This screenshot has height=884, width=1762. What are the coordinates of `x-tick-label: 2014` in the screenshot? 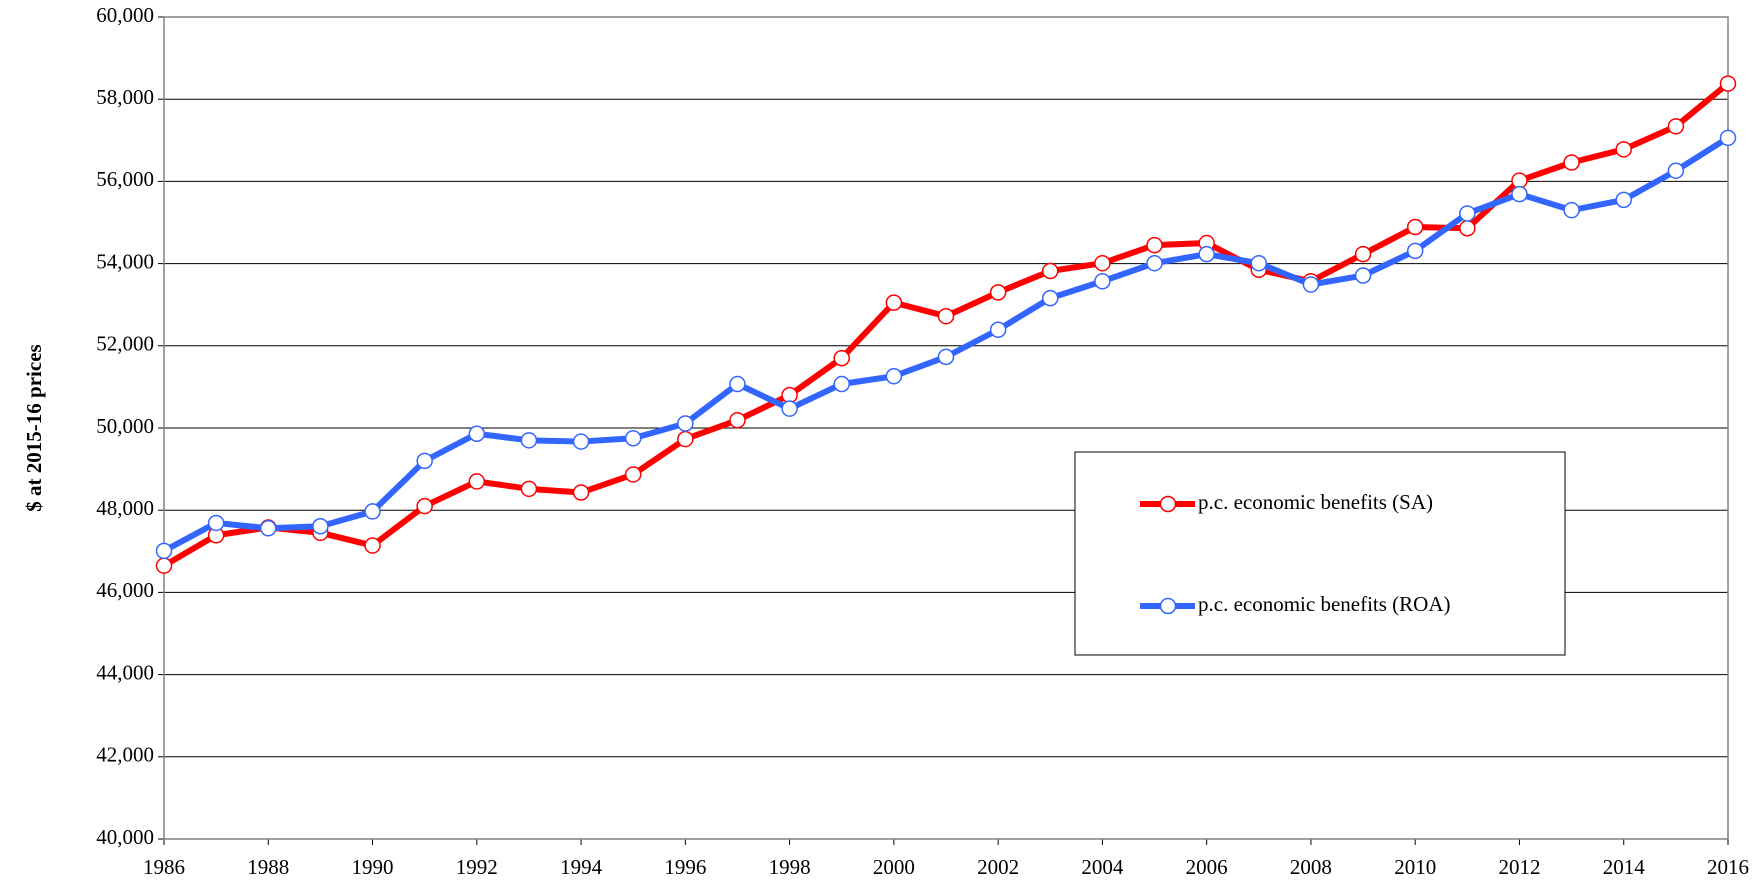 It's located at (1624, 867).